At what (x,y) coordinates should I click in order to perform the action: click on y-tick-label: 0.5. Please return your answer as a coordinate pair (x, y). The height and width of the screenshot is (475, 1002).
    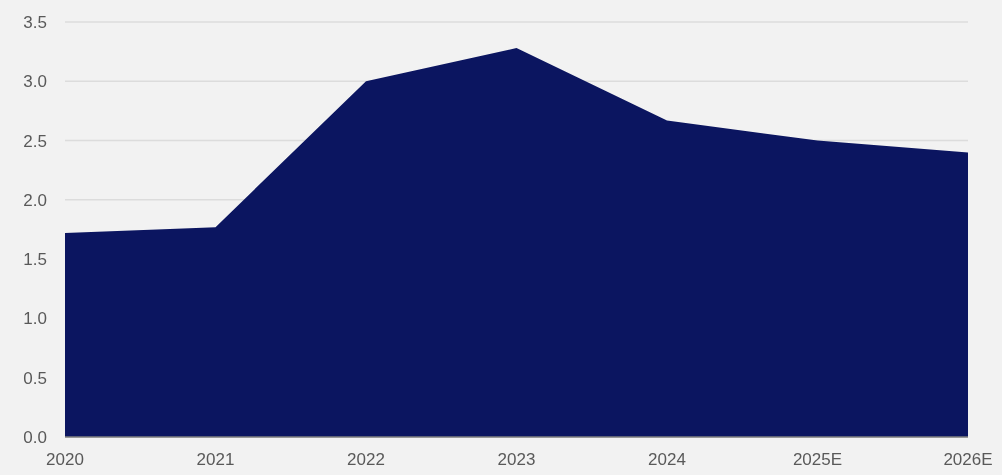
    Looking at the image, I should click on (35, 378).